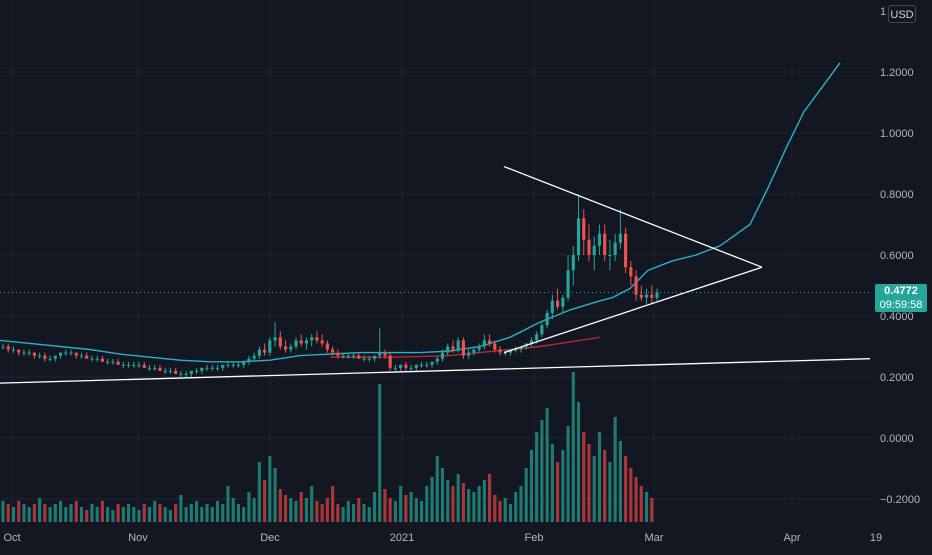 This screenshot has height=555, width=932. Describe the element at coordinates (883, 12) in the screenshot. I see `scale-top-partial-label: 1` at that location.